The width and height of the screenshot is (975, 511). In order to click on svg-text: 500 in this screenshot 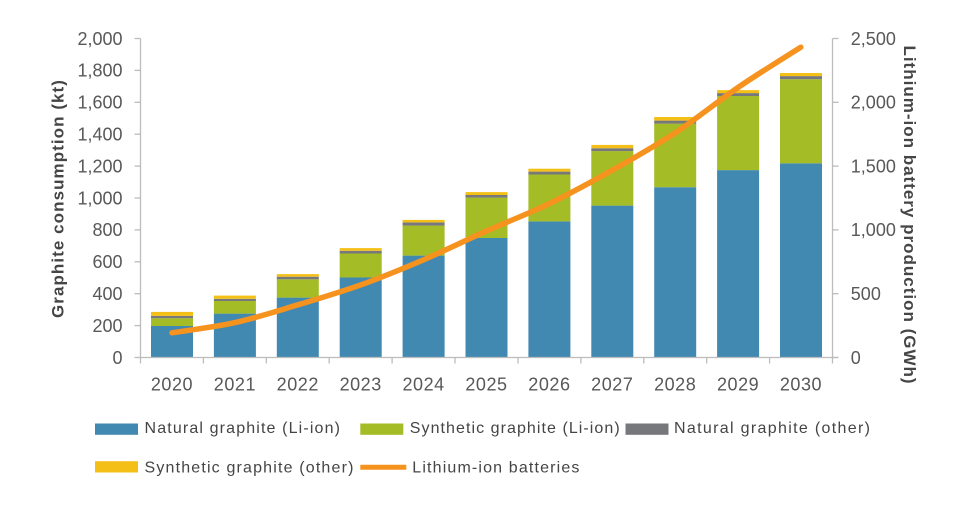, I will do `click(866, 294)`.